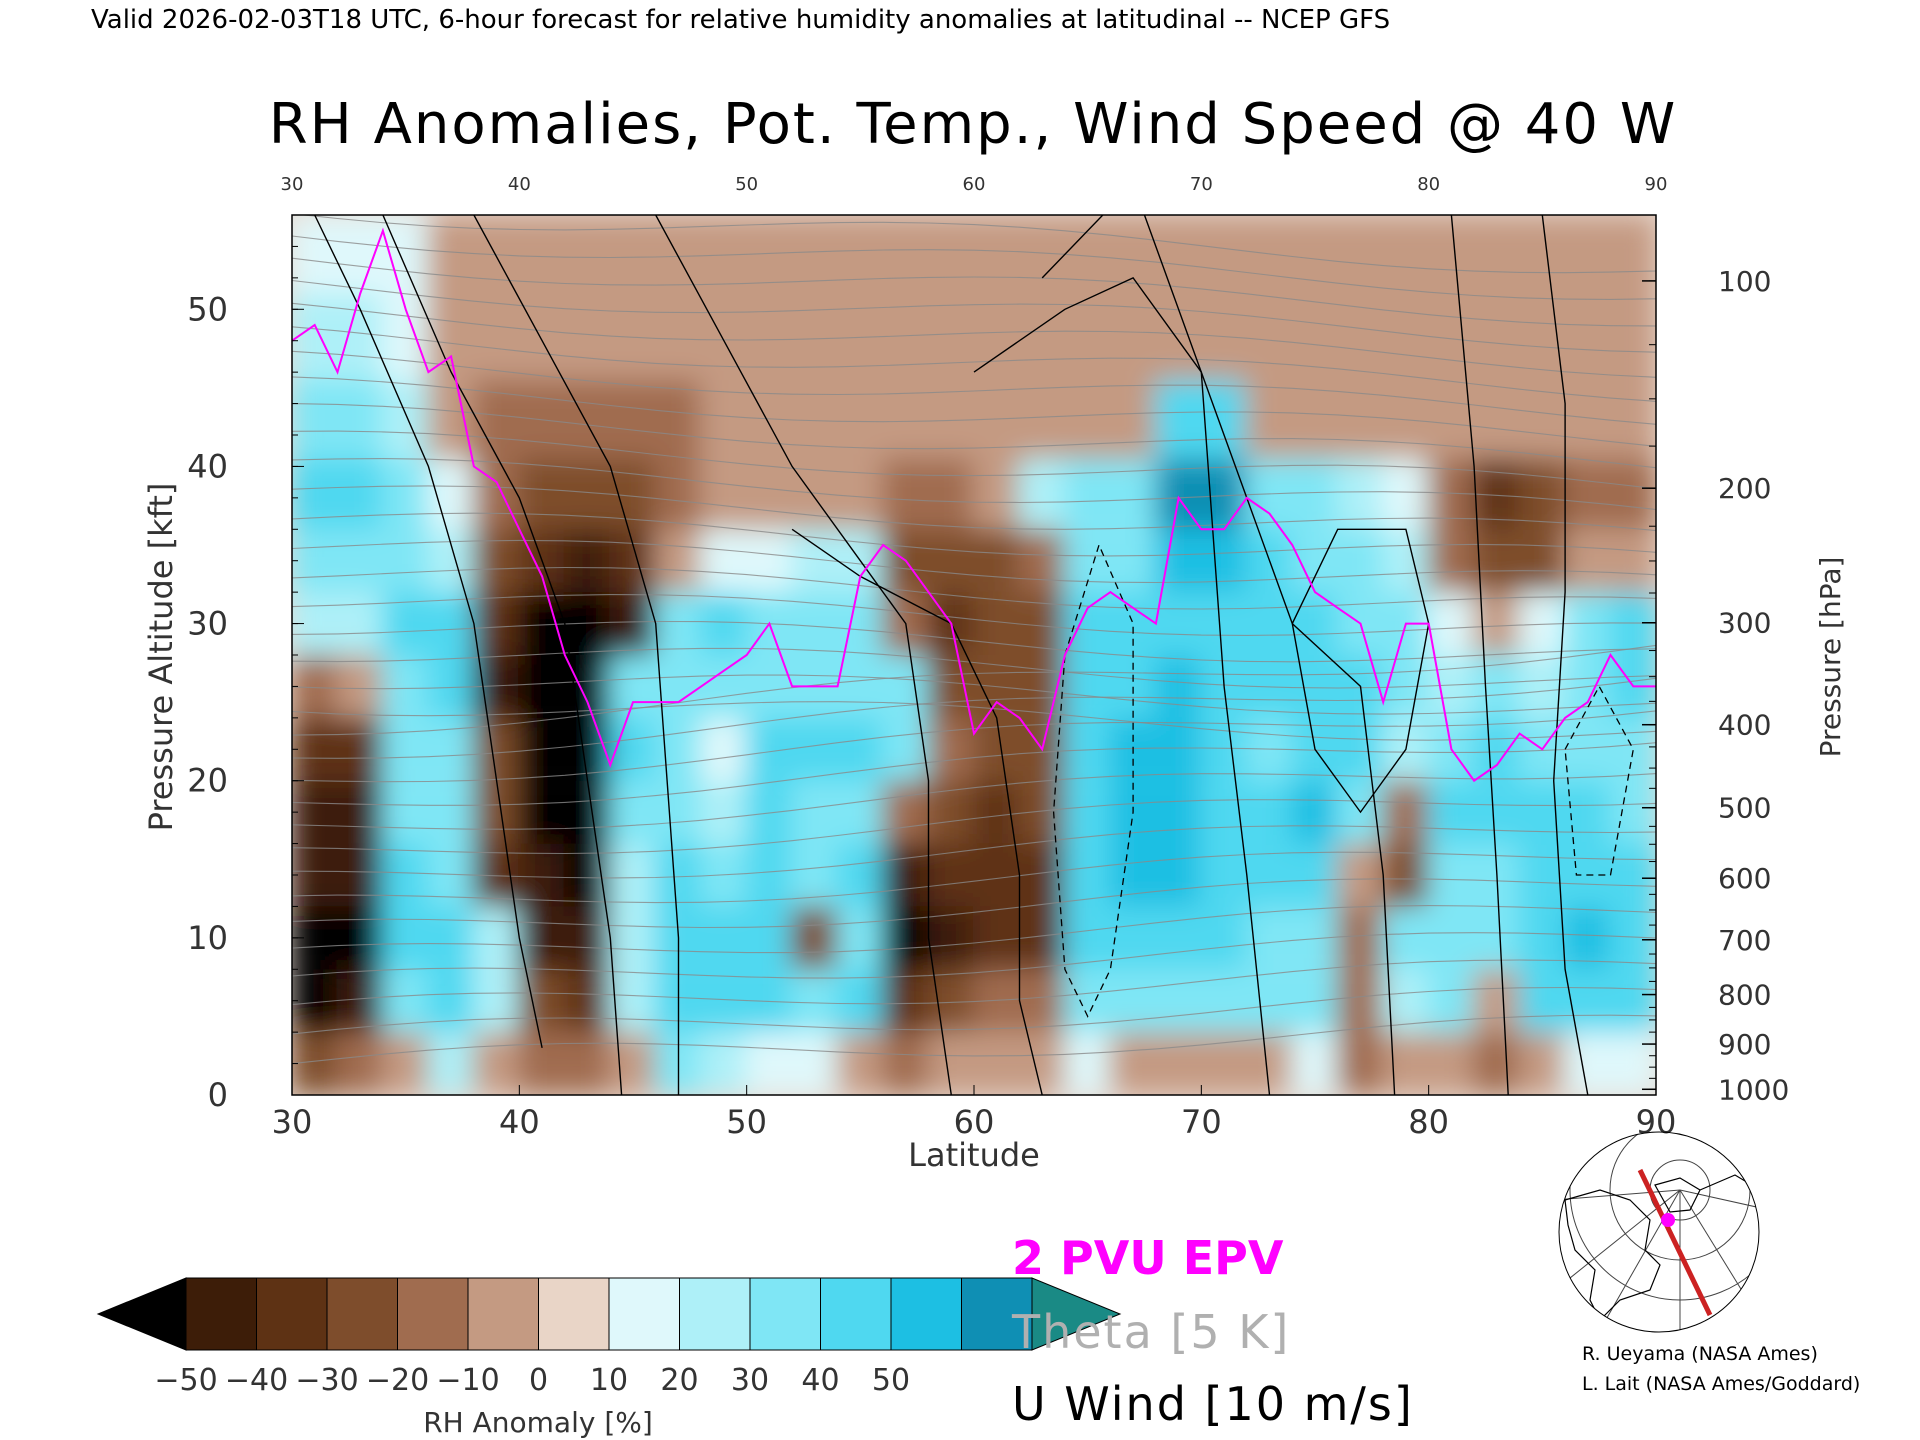 The width and height of the screenshot is (1920, 1440). I want to click on x-top-tick-label: 90, so click(1656, 184).